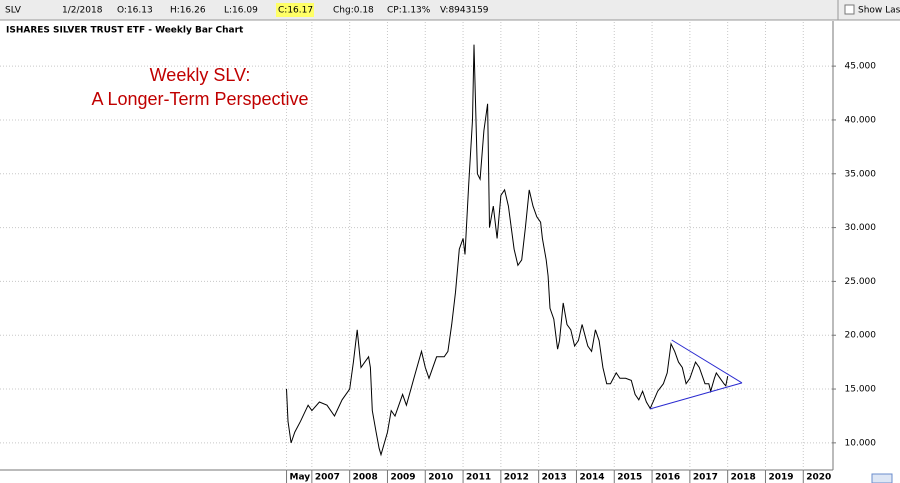  Describe the element at coordinates (135, 11) in the screenshot. I see `open: O:16.13` at that location.